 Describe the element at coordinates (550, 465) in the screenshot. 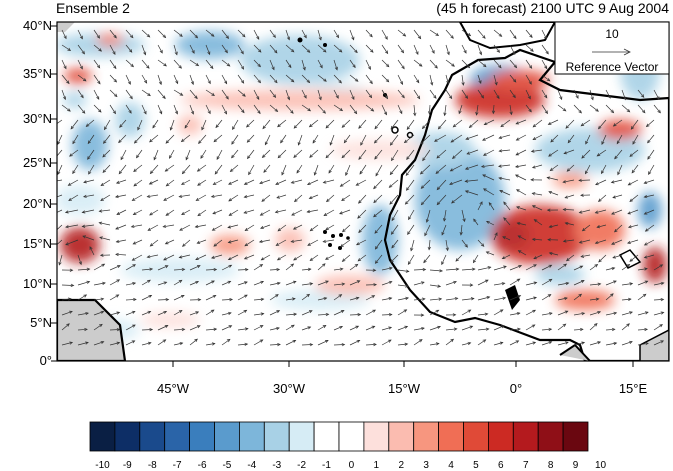

I see `colorbar-label: 8` at that location.